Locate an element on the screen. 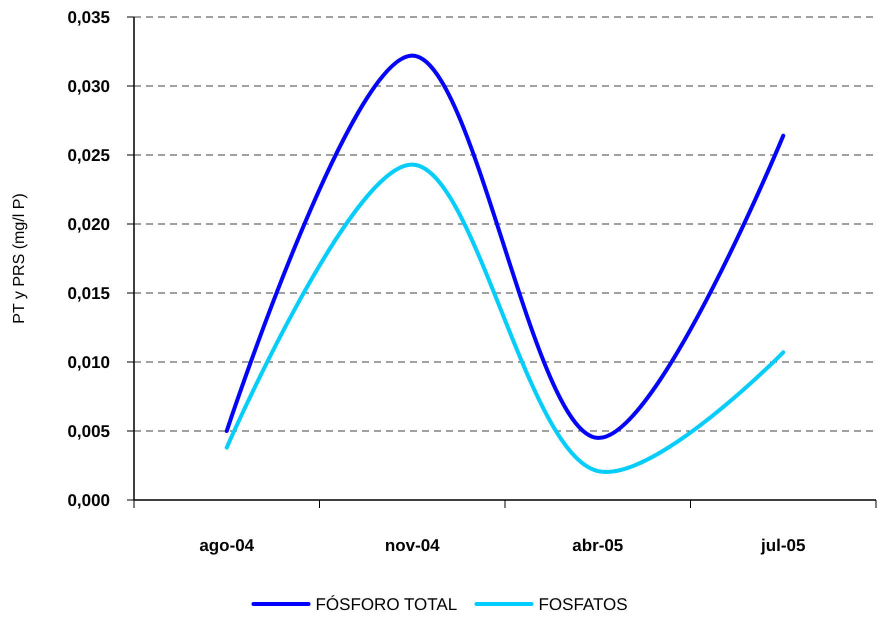 Image resolution: width=878 pixels, height=628 pixels. x-tick-label: jul-05 is located at coordinates (783, 545).